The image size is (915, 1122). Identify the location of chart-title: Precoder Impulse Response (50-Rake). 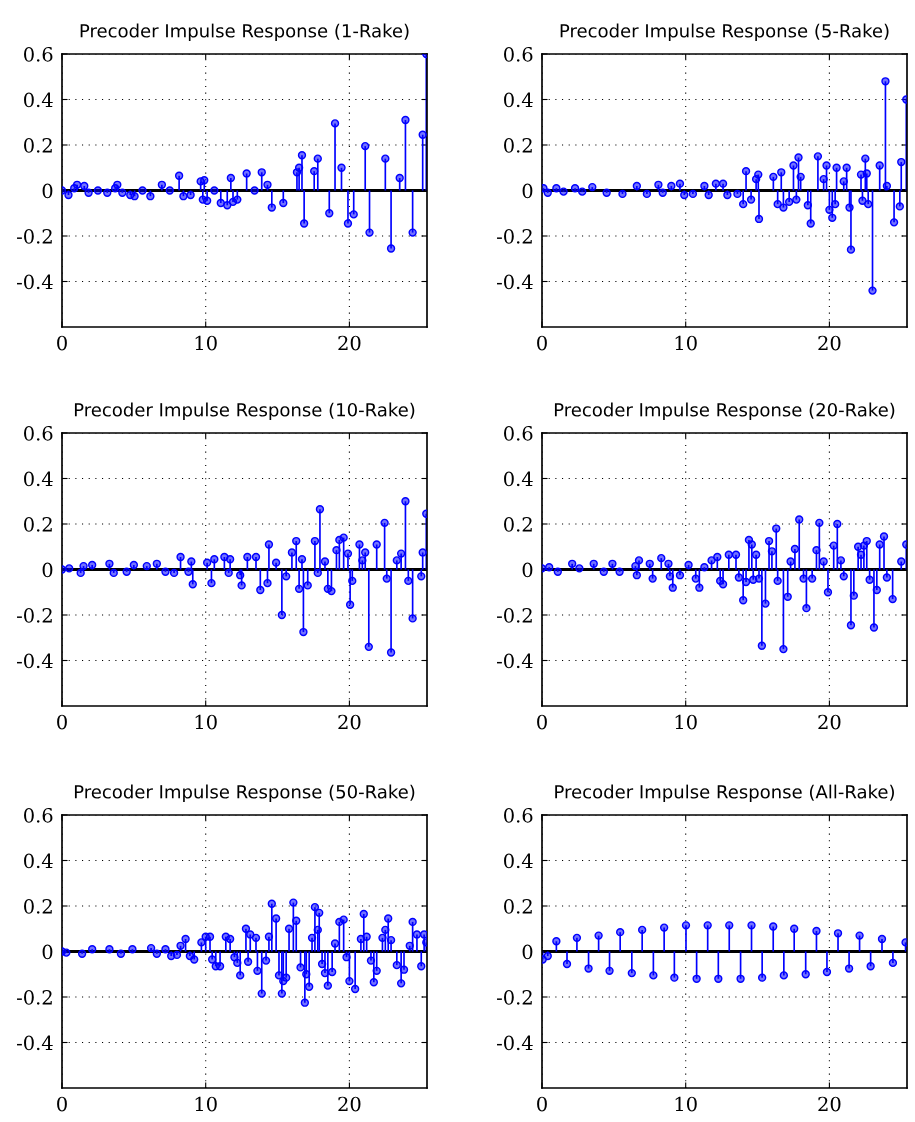
(244, 793).